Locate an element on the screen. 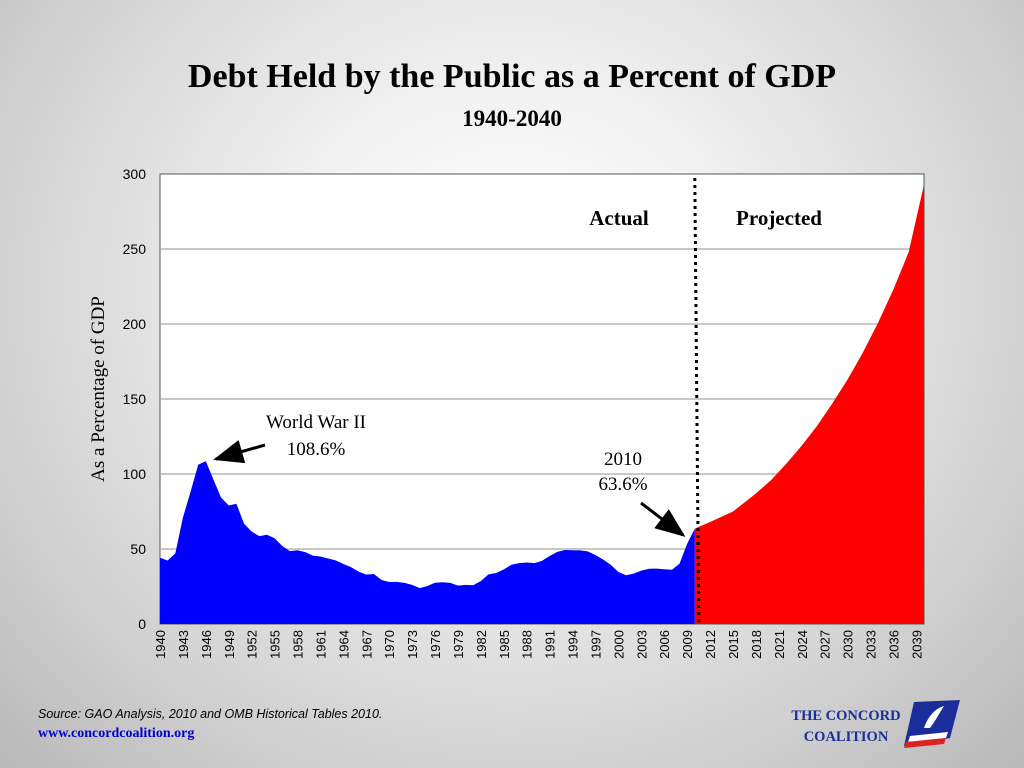  x-tick-label: 2036 is located at coordinates (893, 644).